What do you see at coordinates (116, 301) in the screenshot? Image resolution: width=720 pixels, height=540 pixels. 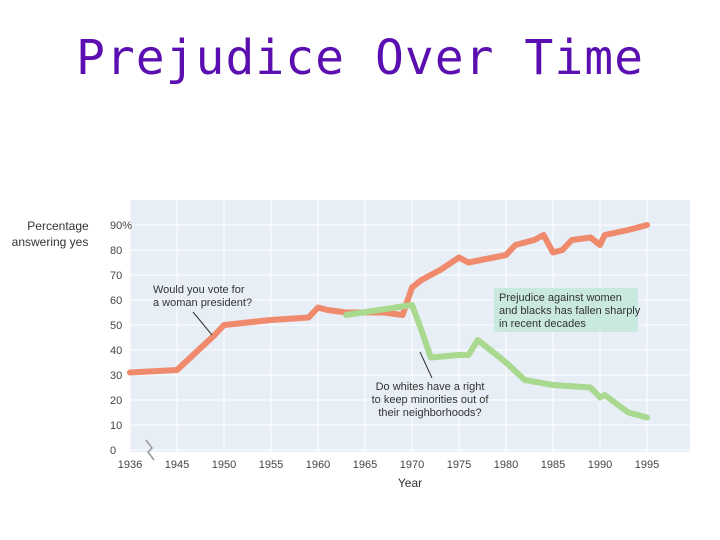 I see `y-tick-label: 60` at bounding box center [116, 301].